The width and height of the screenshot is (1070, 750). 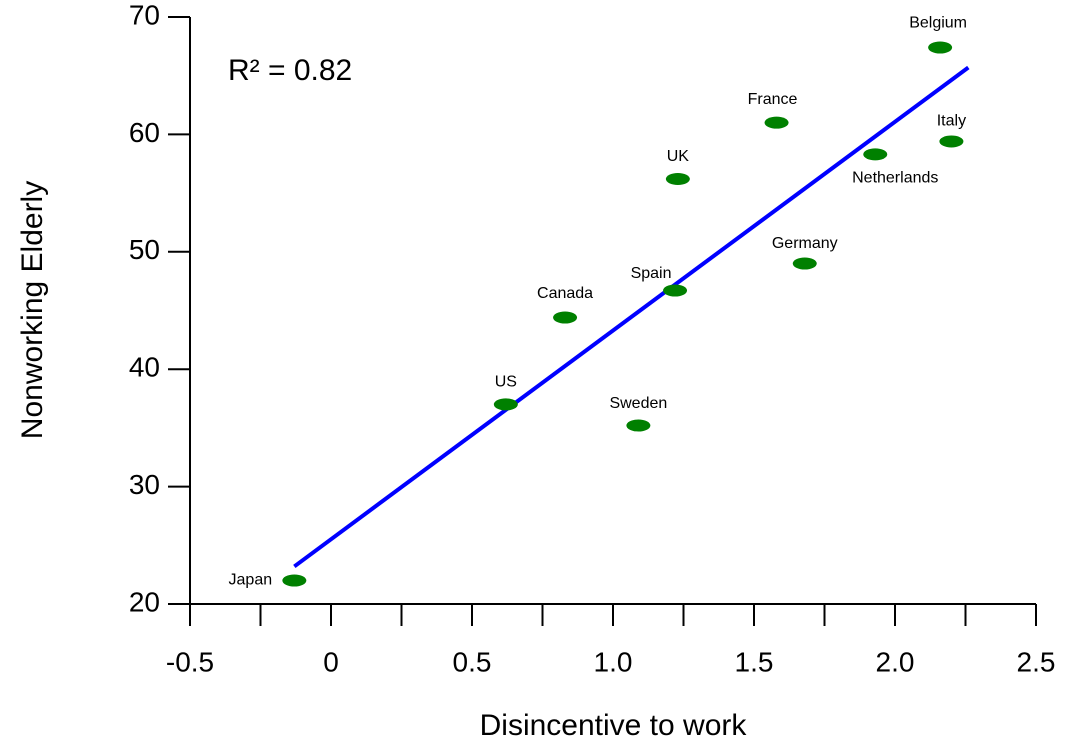 I want to click on point-label: France, so click(x=773, y=99).